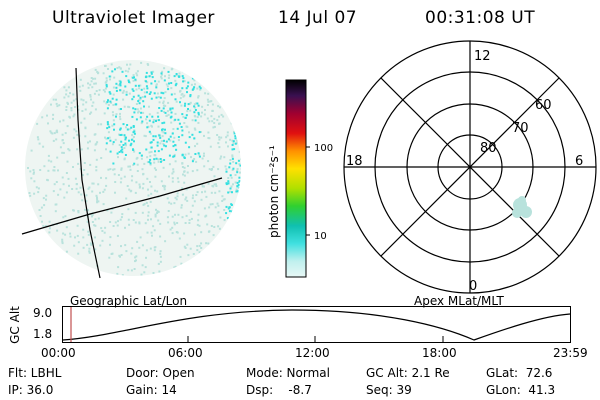  What do you see at coordinates (520, 128) in the screenshot?
I see `lat-label-70: 70` at bounding box center [520, 128].